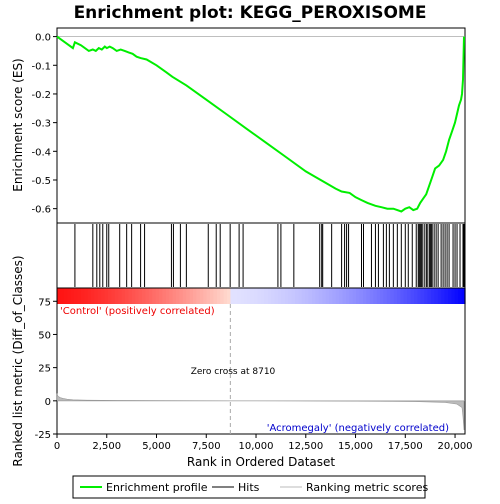 This screenshot has height=504, width=500. Describe the element at coordinates (455, 446) in the screenshot. I see `x-tick-label: 20,000` at that location.